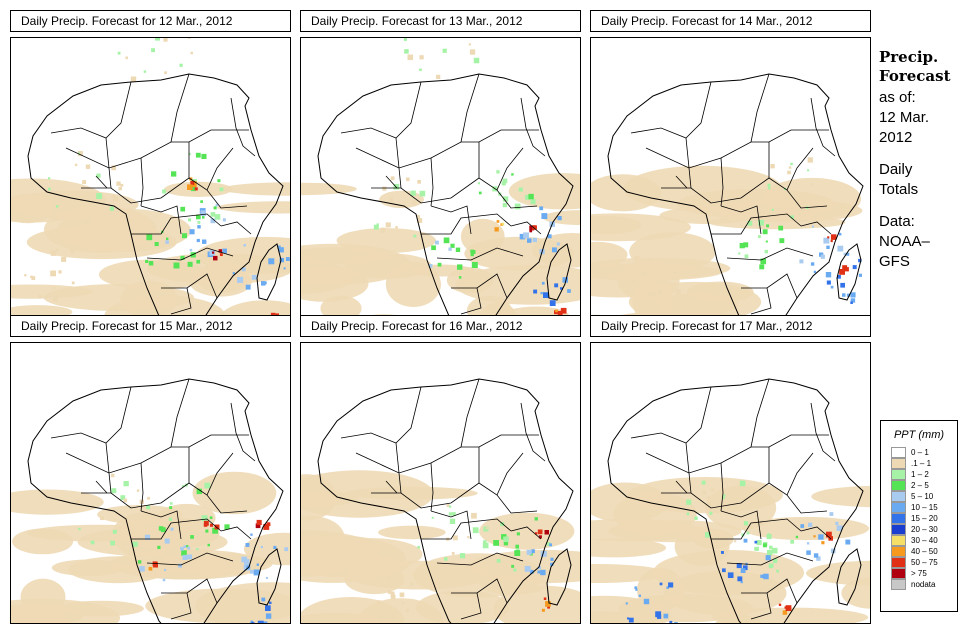 The height and width of the screenshot is (628, 965). Describe the element at coordinates (904, 117) in the screenshot. I see `info-date-line1: 12 Mar.` at that location.